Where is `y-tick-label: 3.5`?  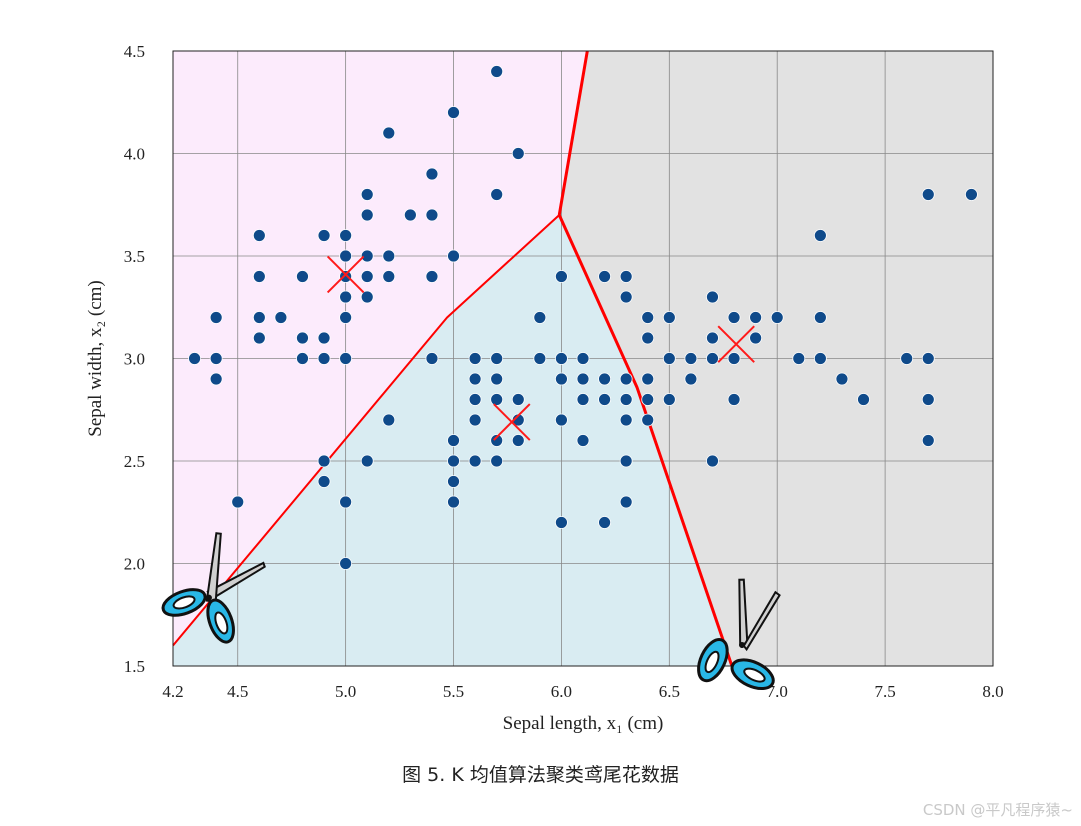 y-tick-label: 3.5 is located at coordinates (134, 256).